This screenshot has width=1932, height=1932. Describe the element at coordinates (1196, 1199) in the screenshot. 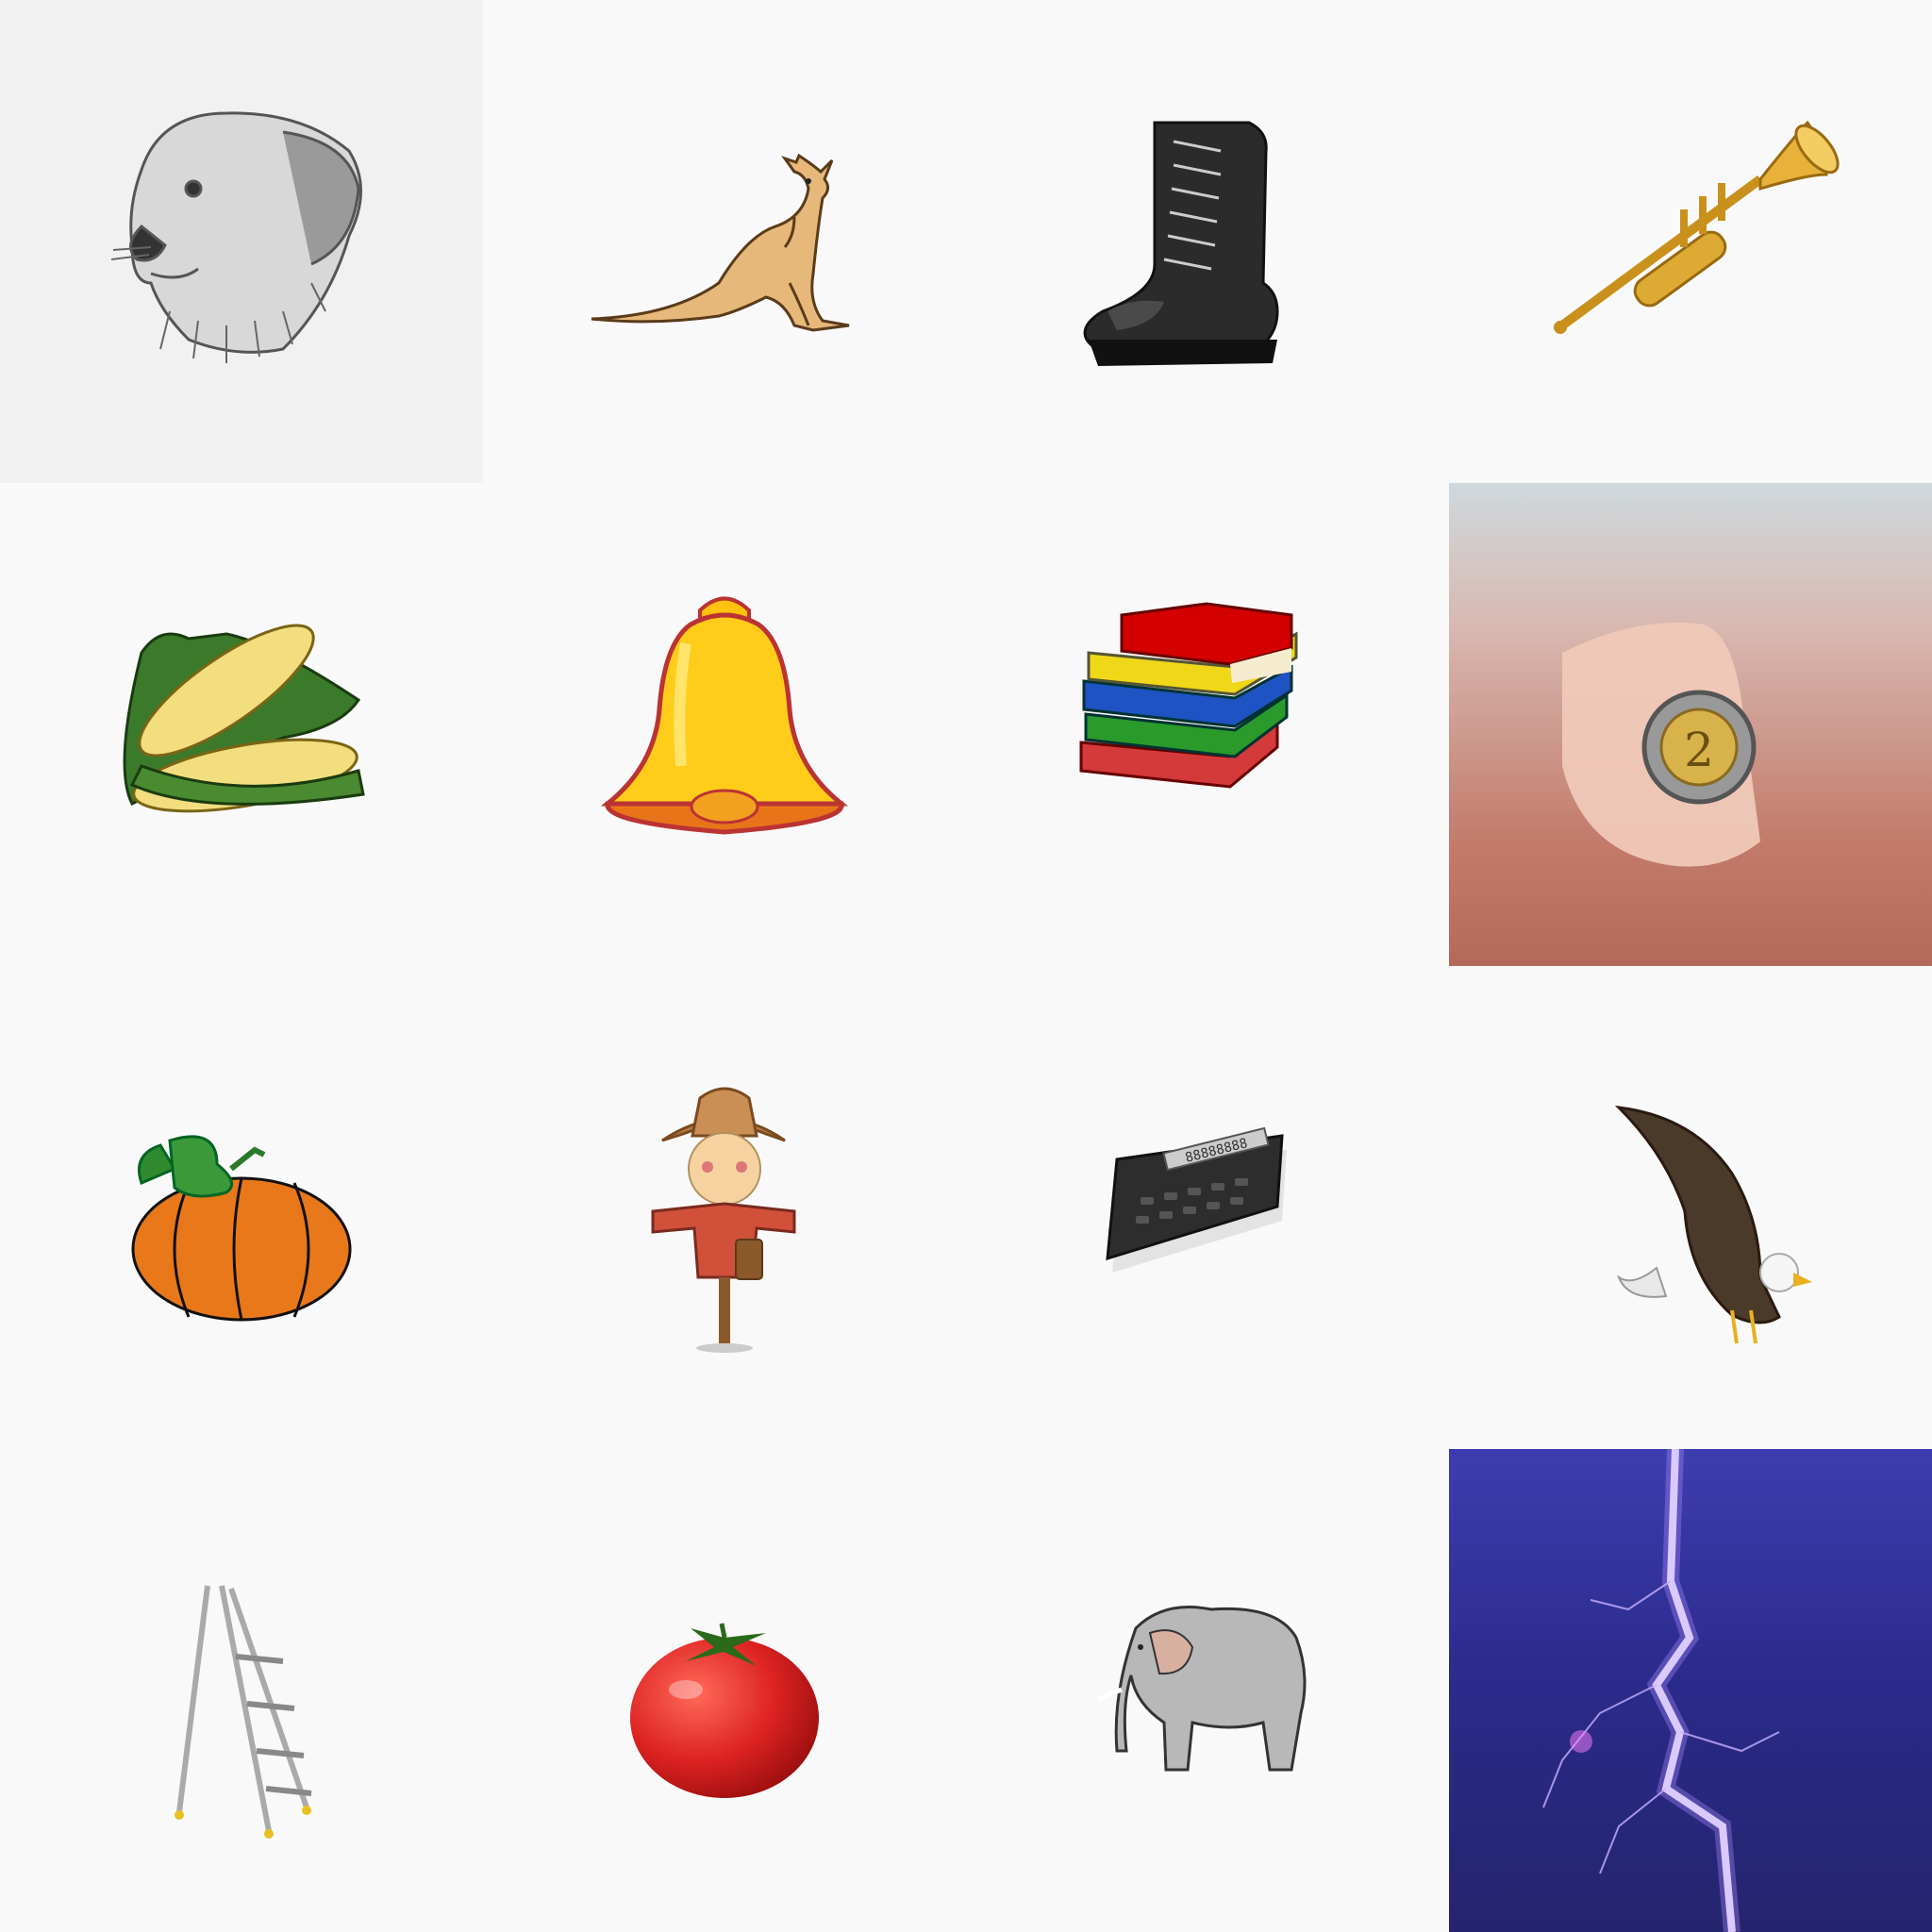

I see `calculator-icon: 88888888` at that location.